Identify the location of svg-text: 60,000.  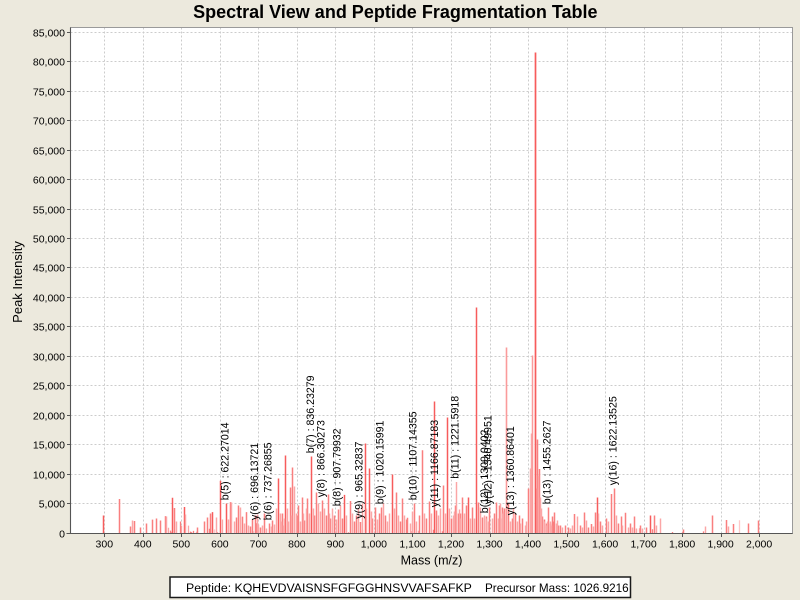
(49, 180).